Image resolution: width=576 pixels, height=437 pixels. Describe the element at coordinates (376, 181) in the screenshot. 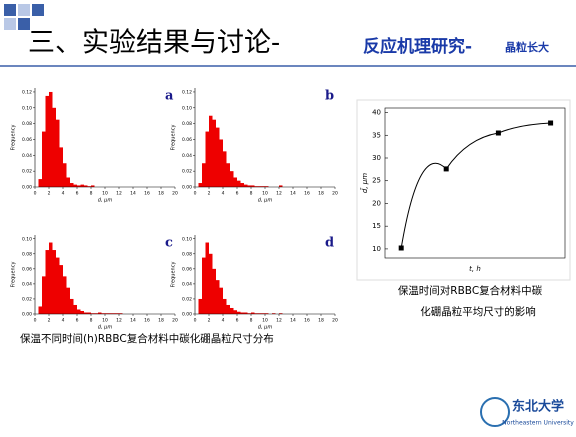

I see `y-tick-label: 25` at that location.